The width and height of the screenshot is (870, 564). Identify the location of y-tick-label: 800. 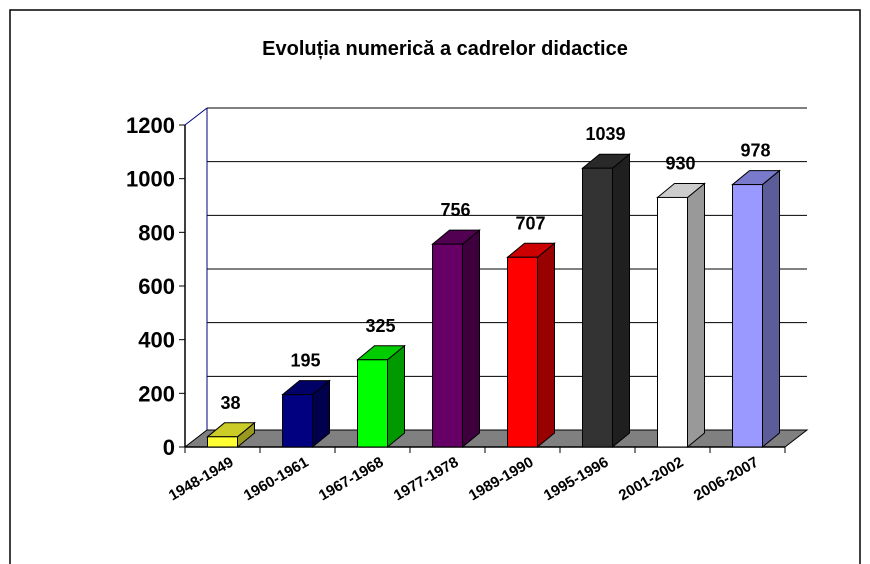
(156, 232).